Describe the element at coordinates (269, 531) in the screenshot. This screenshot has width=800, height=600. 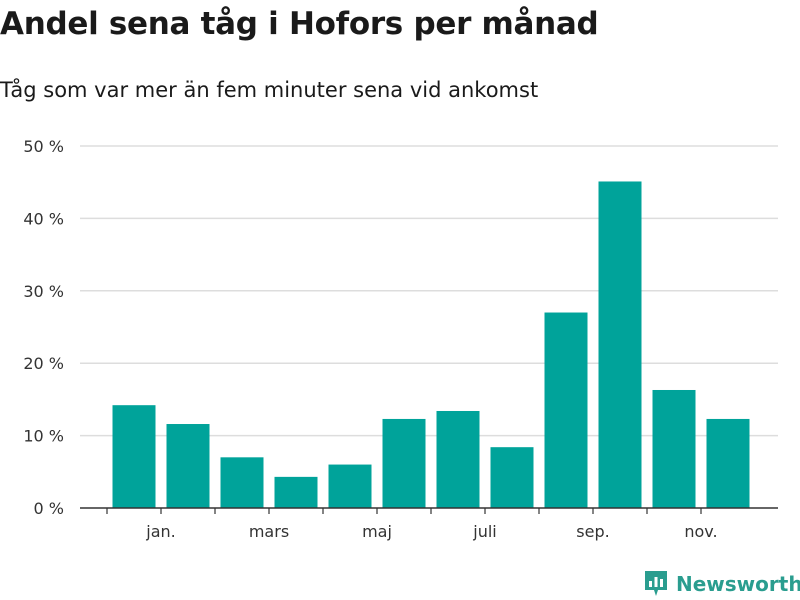
I see `x-tick-label: mars` at that location.